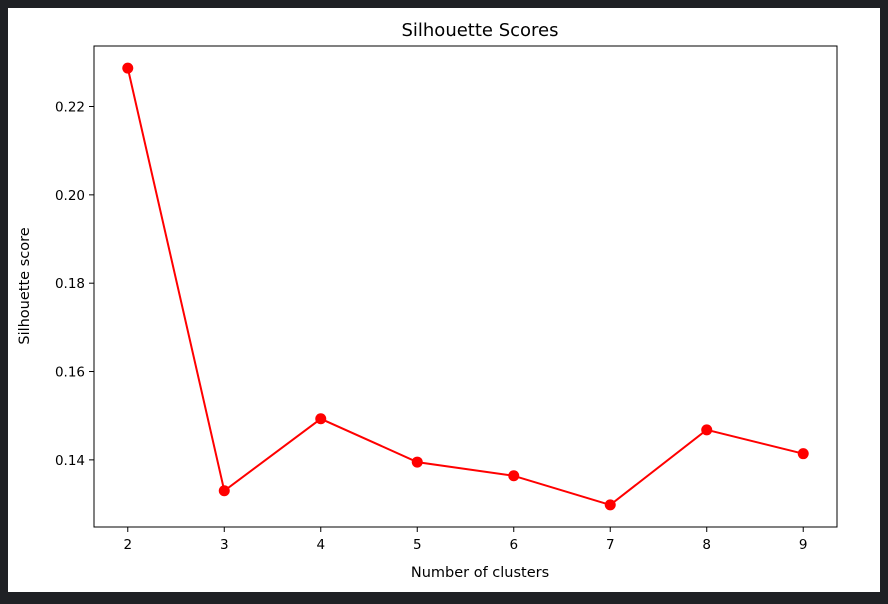 The height and width of the screenshot is (604, 888). Describe the element at coordinates (70, 196) in the screenshot. I see `y-tick-label: 0.20` at that location.